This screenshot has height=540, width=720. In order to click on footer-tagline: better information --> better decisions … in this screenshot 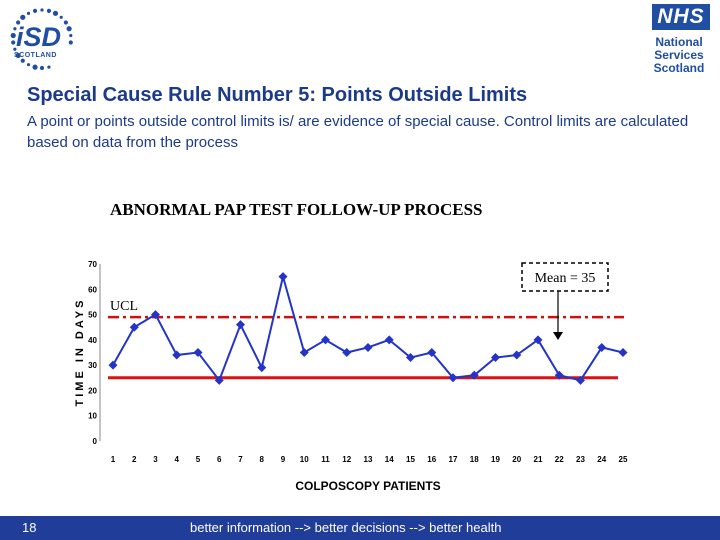, I will do `click(346, 527)`.